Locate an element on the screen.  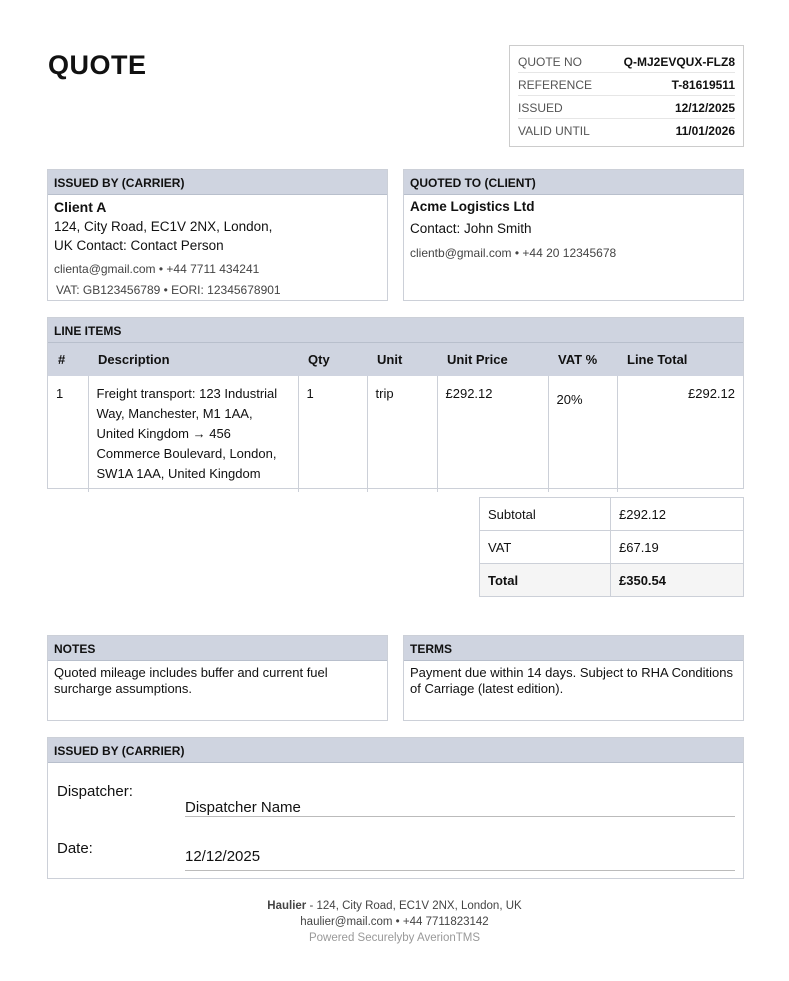
subtotal-value: £292.12 is located at coordinates (677, 514).